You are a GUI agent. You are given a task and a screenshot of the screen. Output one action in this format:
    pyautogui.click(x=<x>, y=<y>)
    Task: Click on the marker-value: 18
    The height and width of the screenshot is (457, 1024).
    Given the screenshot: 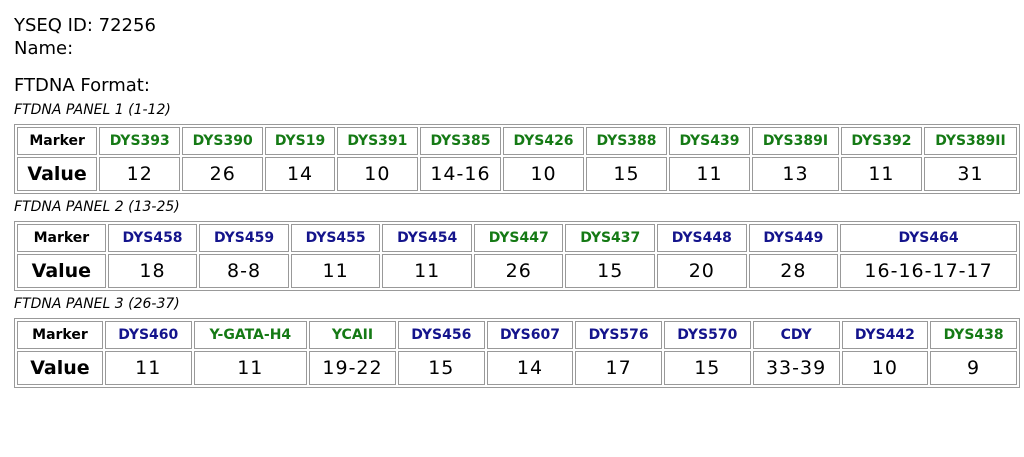 What is the action you would take?
    pyautogui.click(x=152, y=271)
    